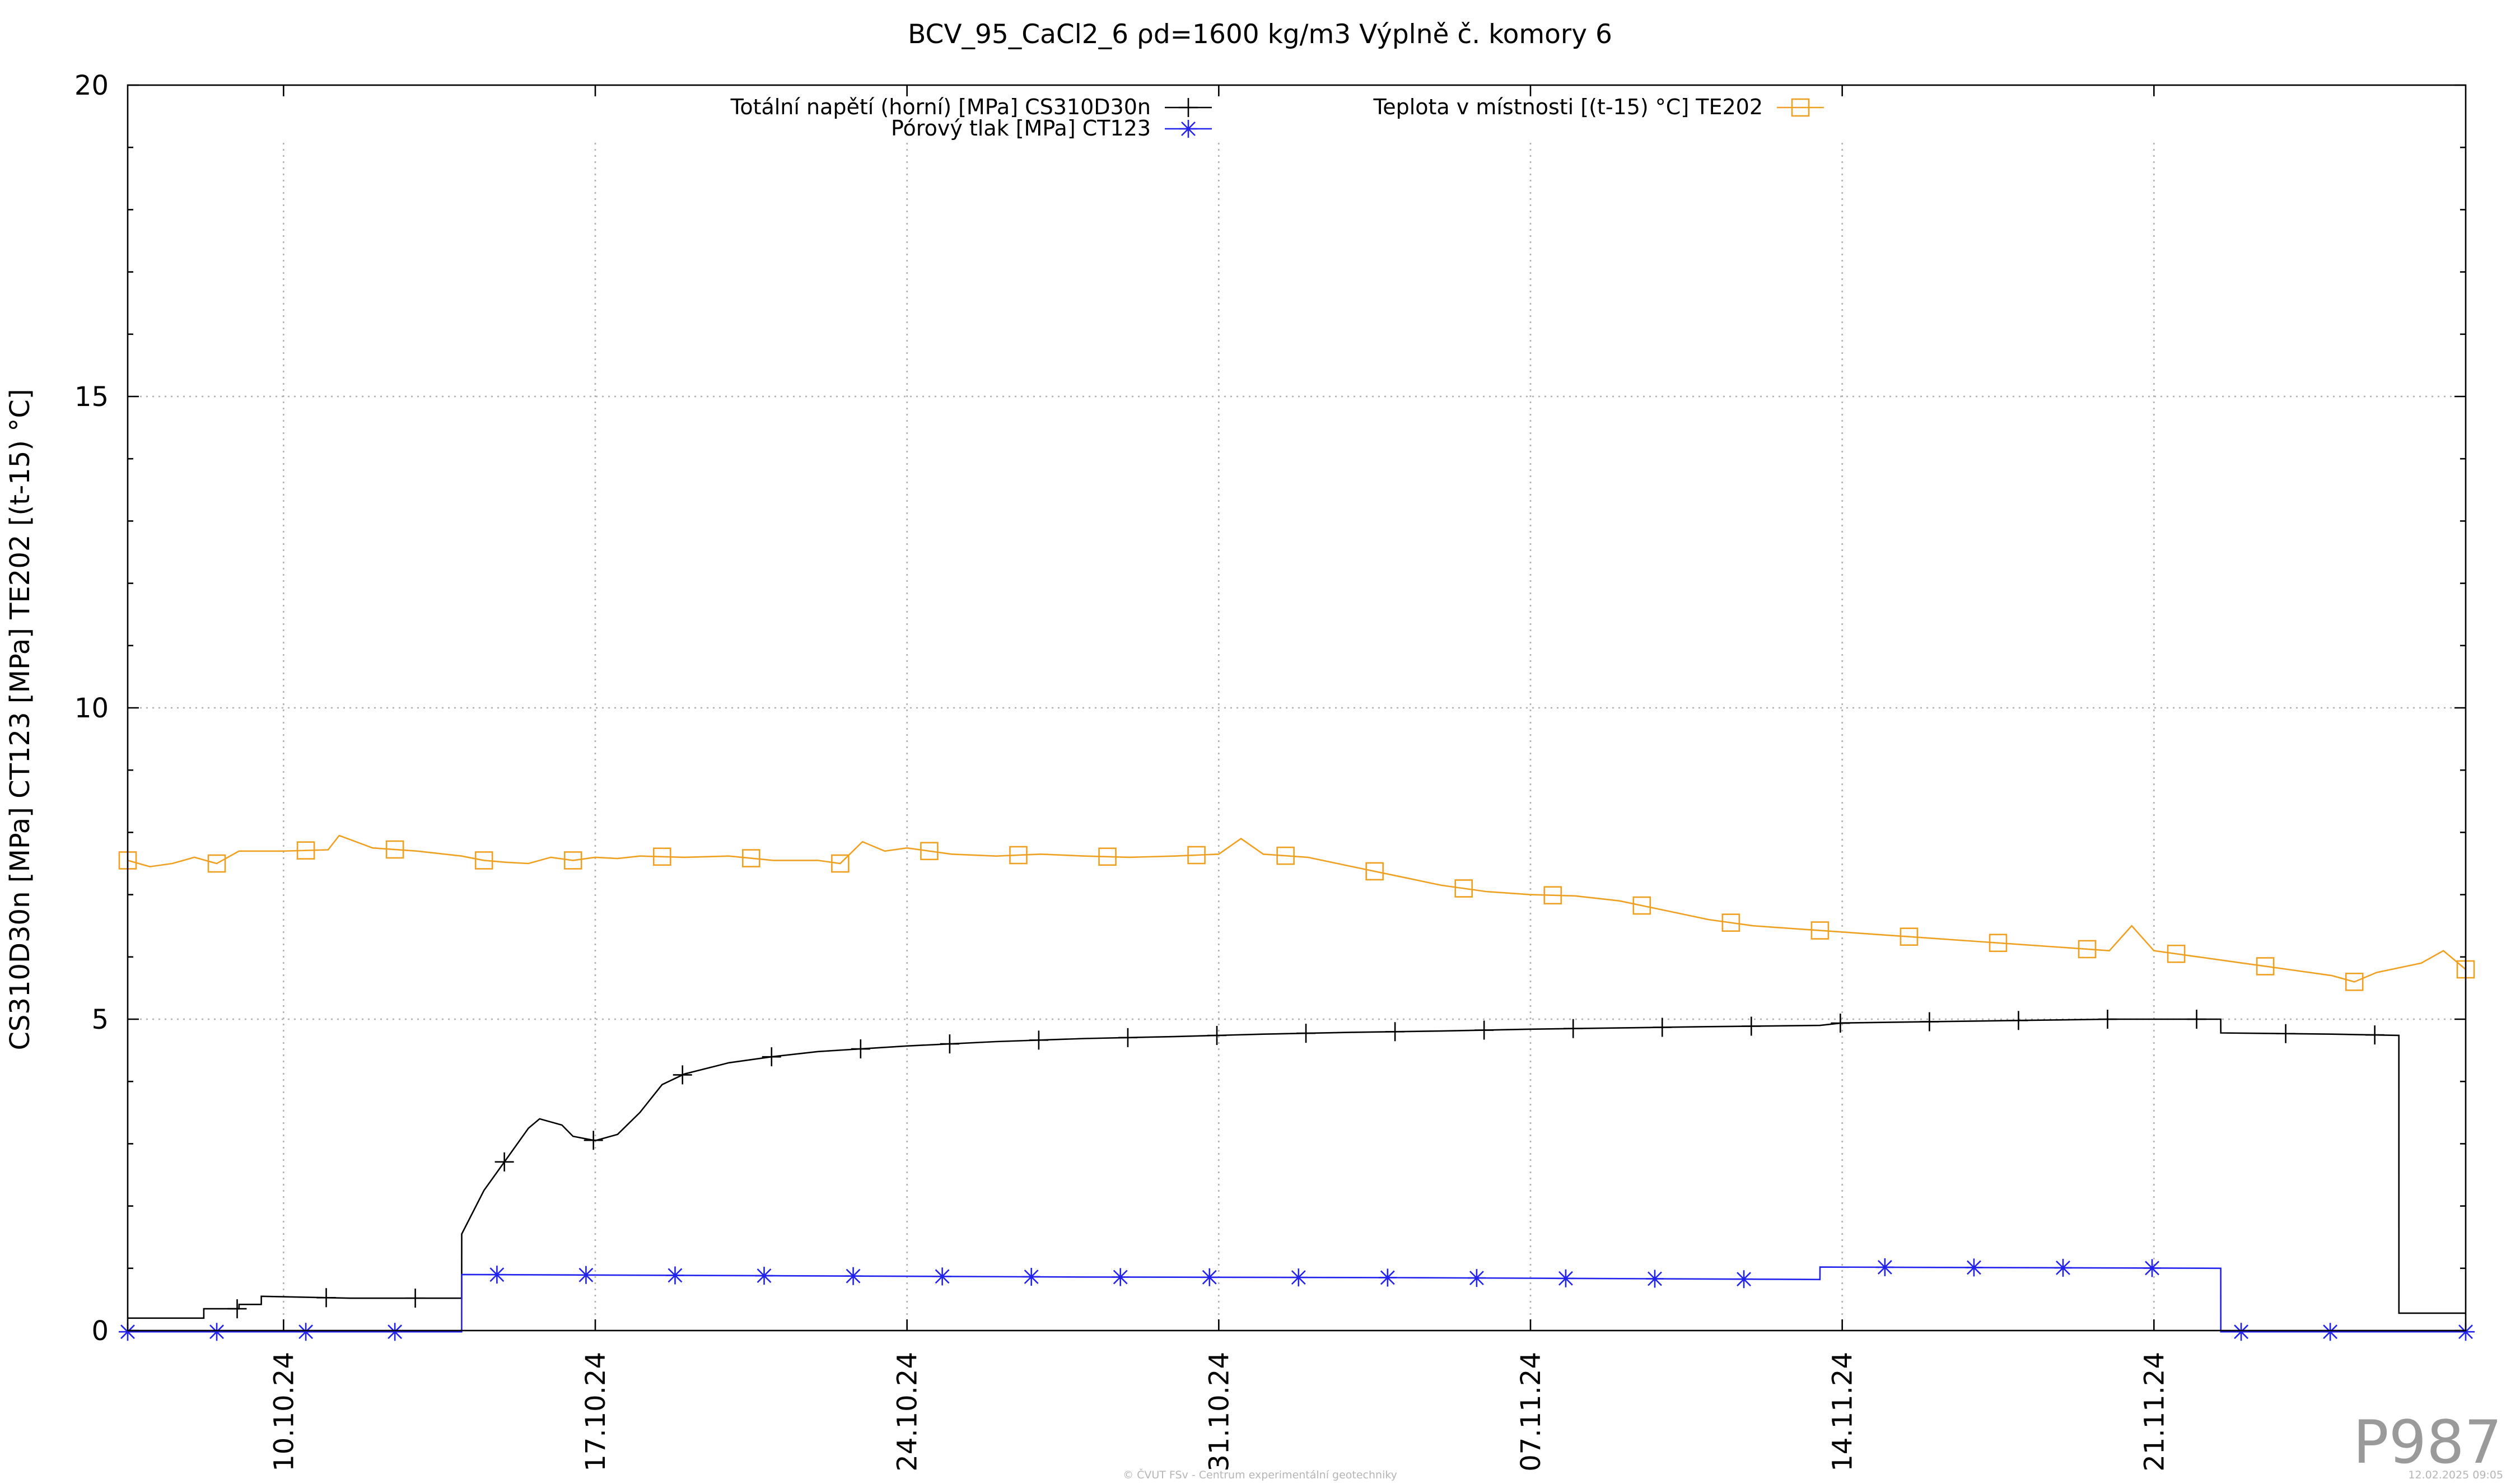  I want to click on y-tick-label: 10, so click(91, 709).